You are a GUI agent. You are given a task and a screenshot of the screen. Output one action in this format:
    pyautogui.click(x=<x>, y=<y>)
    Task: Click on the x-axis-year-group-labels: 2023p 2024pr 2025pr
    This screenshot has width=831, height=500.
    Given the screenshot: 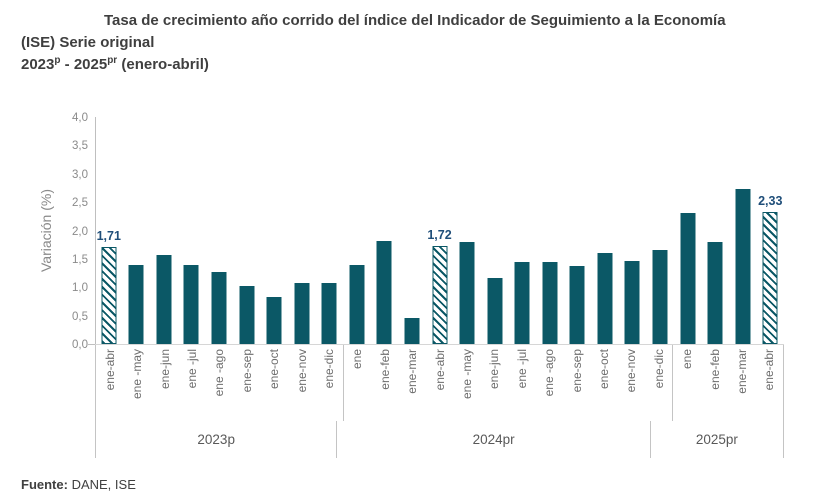 What is the action you would take?
    pyautogui.click(x=439, y=439)
    